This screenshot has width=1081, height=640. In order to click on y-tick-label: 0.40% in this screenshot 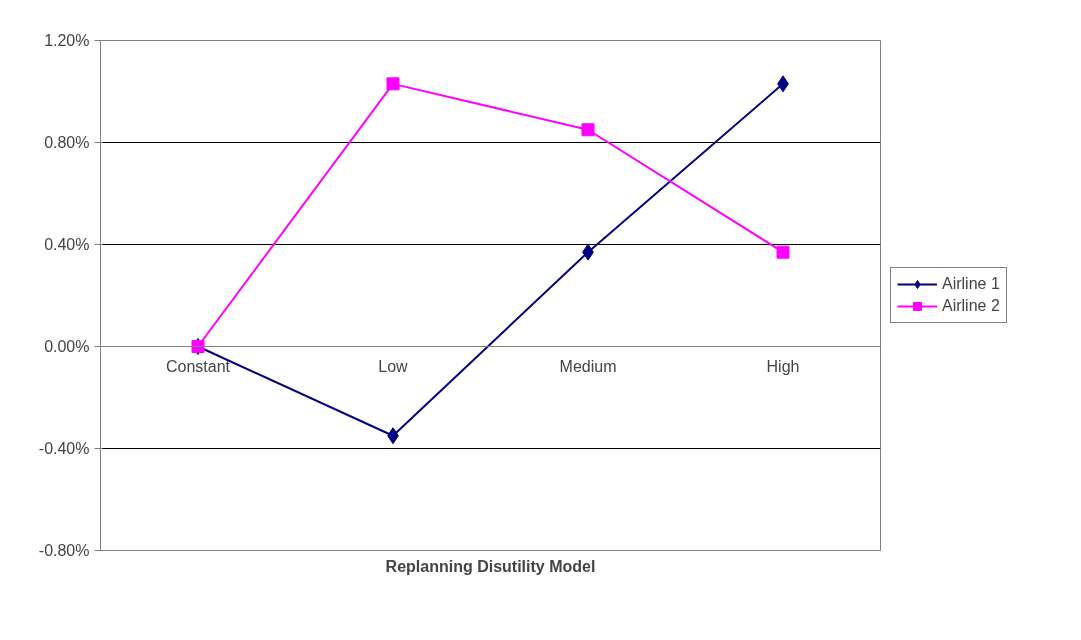, I will do `click(67, 244)`.